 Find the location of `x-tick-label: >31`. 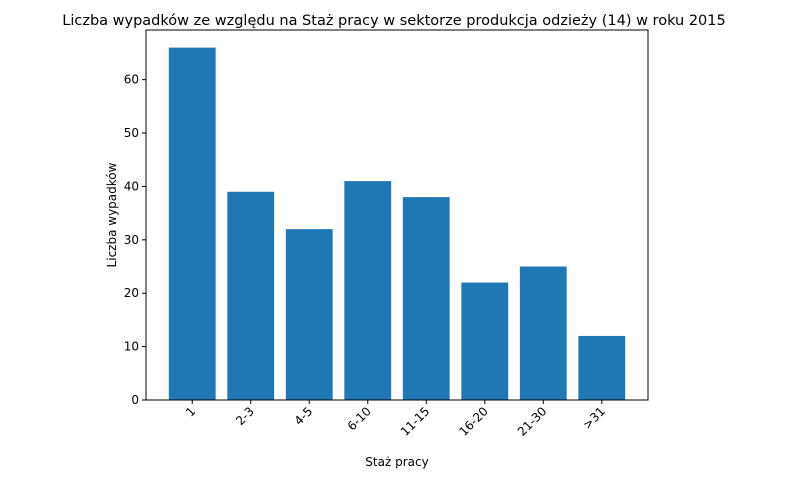

x-tick-label: >31 is located at coordinates (594, 418).